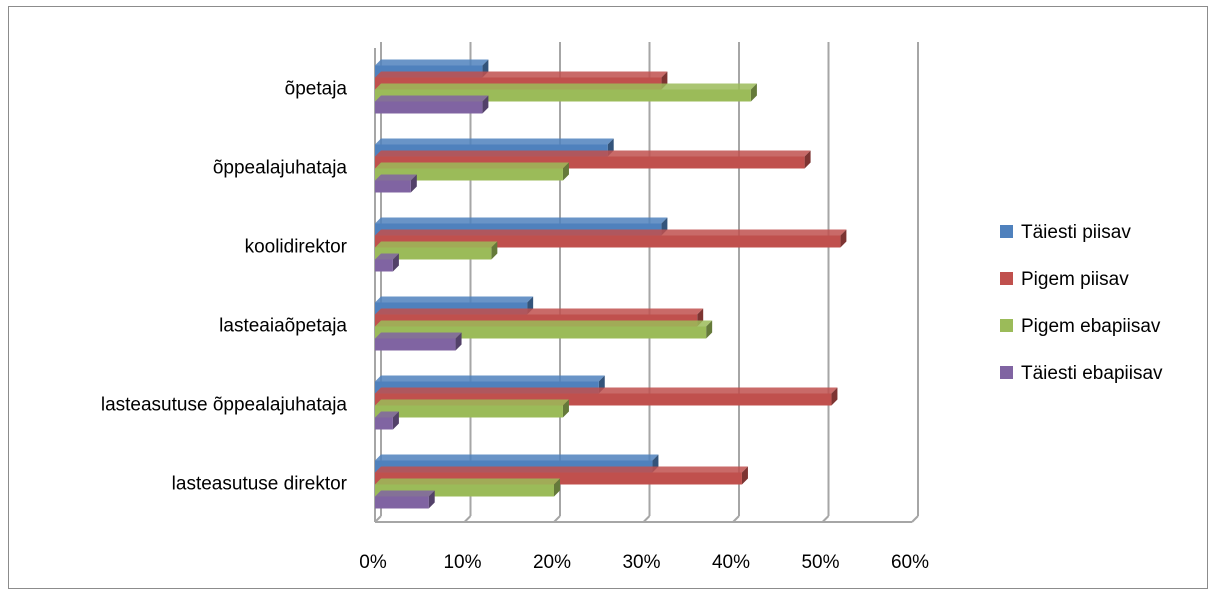 The image size is (1214, 593). Describe the element at coordinates (280, 168) in the screenshot. I see `category-label: õppealajuhataja` at that location.